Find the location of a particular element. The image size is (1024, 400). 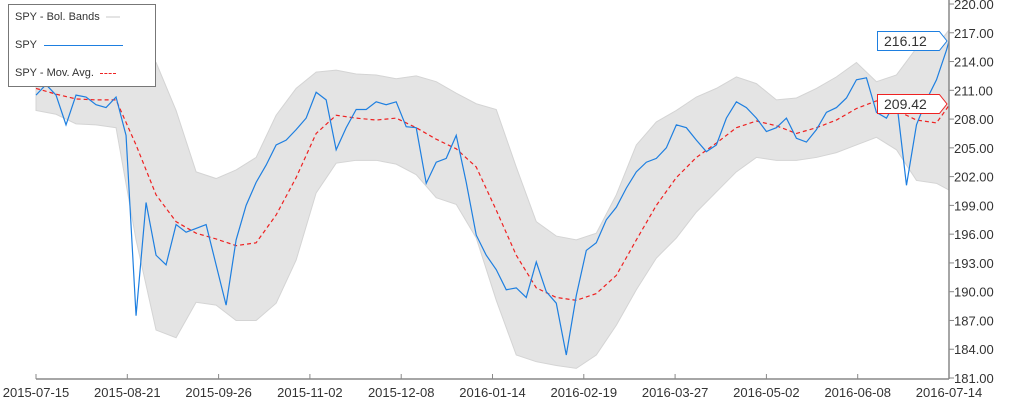

spy-last-value: 216.12 is located at coordinates (905, 41).